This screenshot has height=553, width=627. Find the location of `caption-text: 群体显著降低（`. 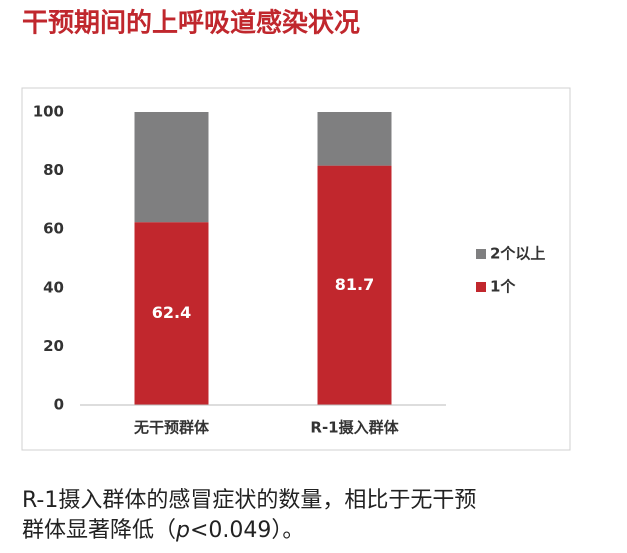

caption-text: 群体显著降低（ is located at coordinates (99, 530).